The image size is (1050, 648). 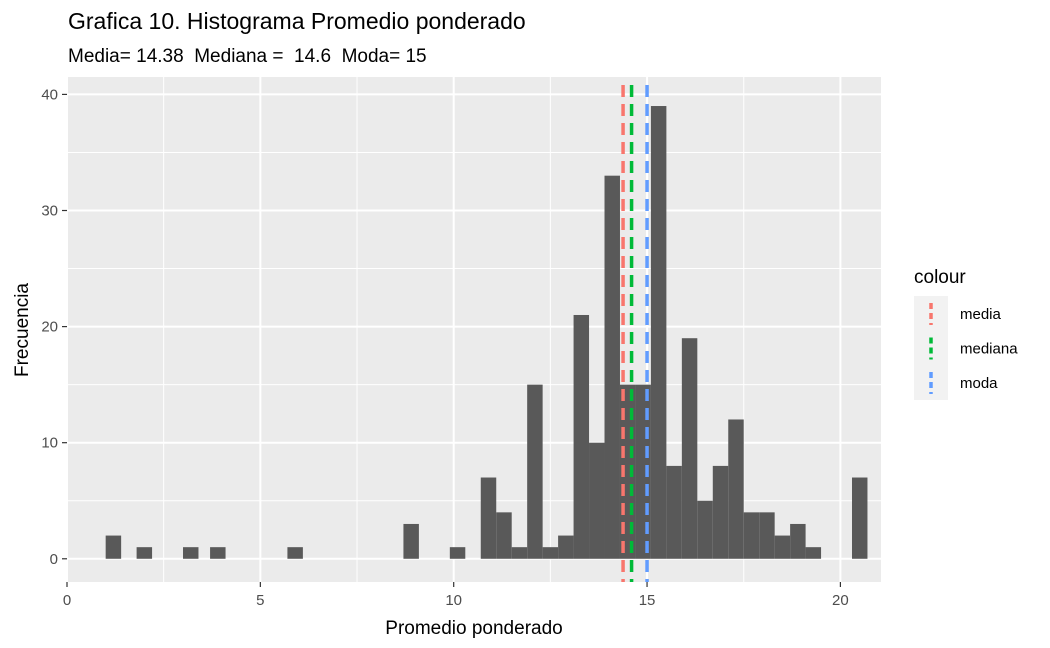 What do you see at coordinates (247, 56) in the screenshot?
I see `chart-subtitle: Media= 14.38 Mediana = 14.6 Moda= 15` at bounding box center [247, 56].